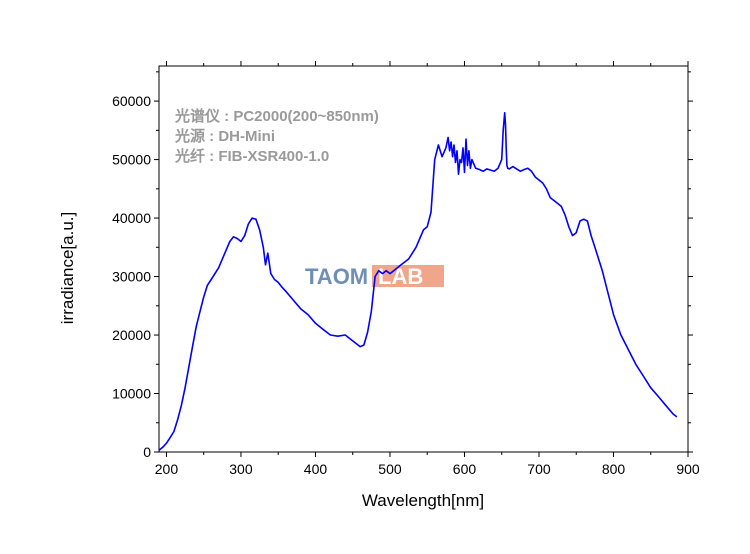  What do you see at coordinates (614, 469) in the screenshot?
I see `x-tick-label: 800` at bounding box center [614, 469].